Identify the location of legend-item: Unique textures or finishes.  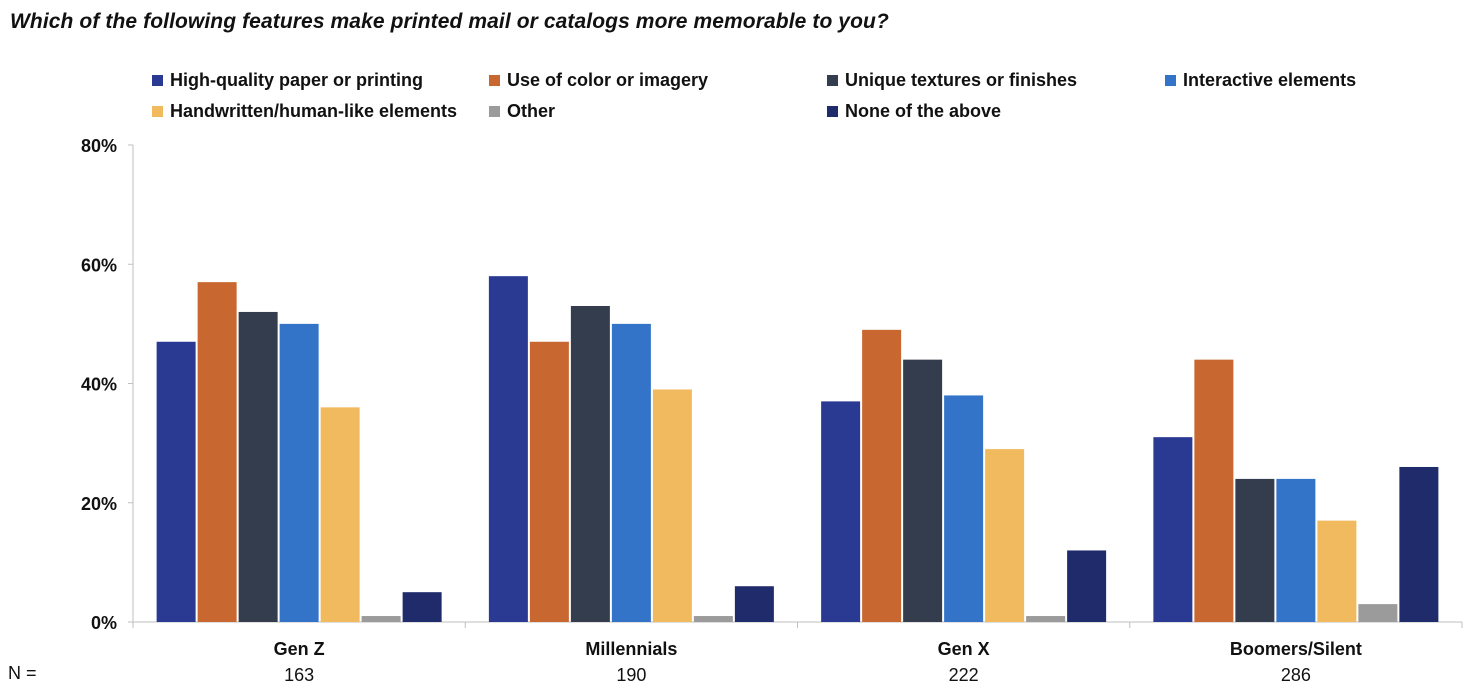
(952, 80).